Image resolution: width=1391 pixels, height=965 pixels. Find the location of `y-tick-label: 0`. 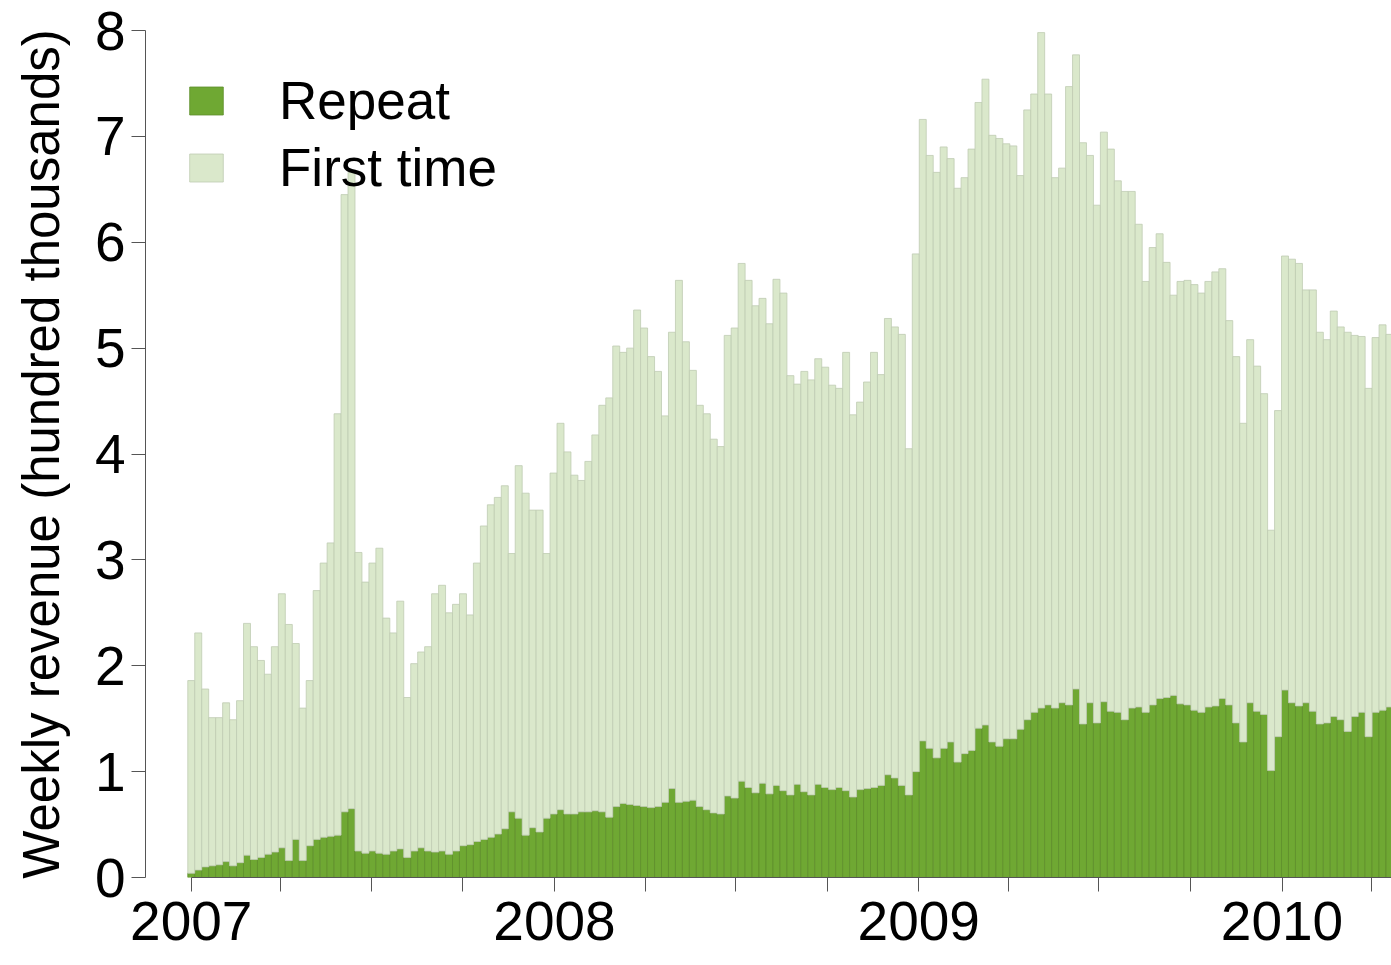

y-tick-label: 0 is located at coordinates (110, 877).